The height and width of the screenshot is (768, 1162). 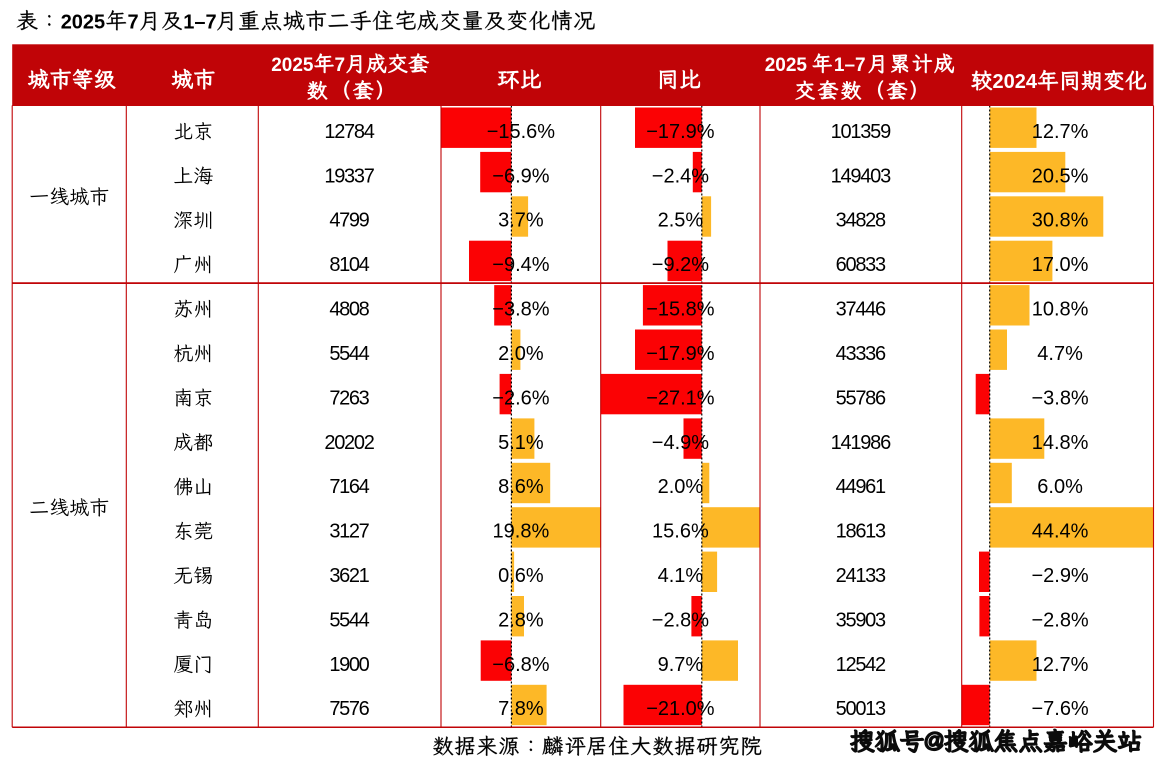 What do you see at coordinates (521, 221) in the screenshot?
I see `svg-text: 3.7%` at bounding box center [521, 221].